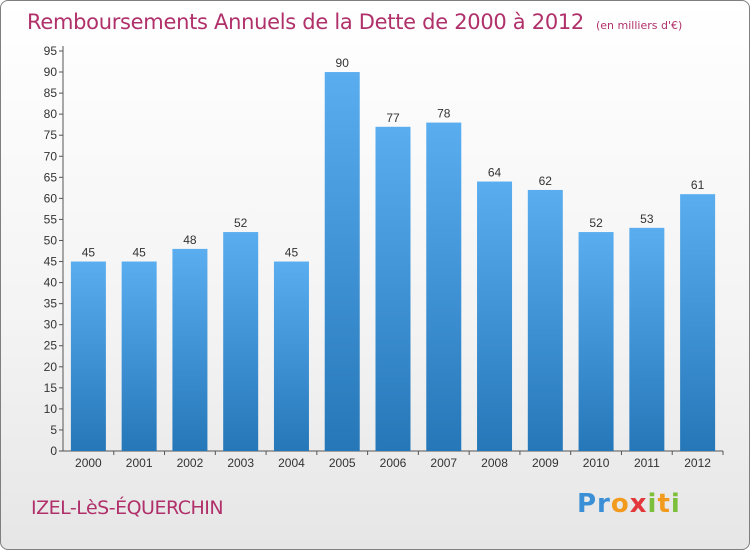 The image size is (750, 550). What do you see at coordinates (127, 508) in the screenshot?
I see `city-name: IZEL-LèS-ÉQUERCHIN` at bounding box center [127, 508].